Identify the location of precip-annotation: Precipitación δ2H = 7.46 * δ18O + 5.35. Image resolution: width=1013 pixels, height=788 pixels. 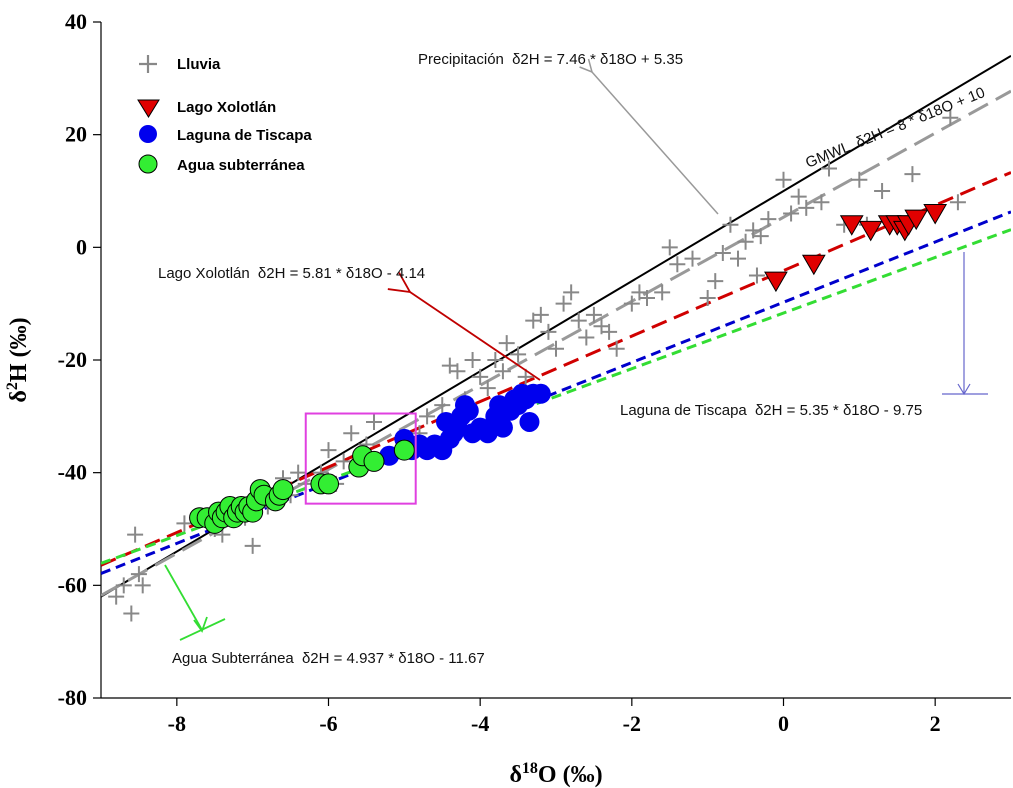
(550, 59).